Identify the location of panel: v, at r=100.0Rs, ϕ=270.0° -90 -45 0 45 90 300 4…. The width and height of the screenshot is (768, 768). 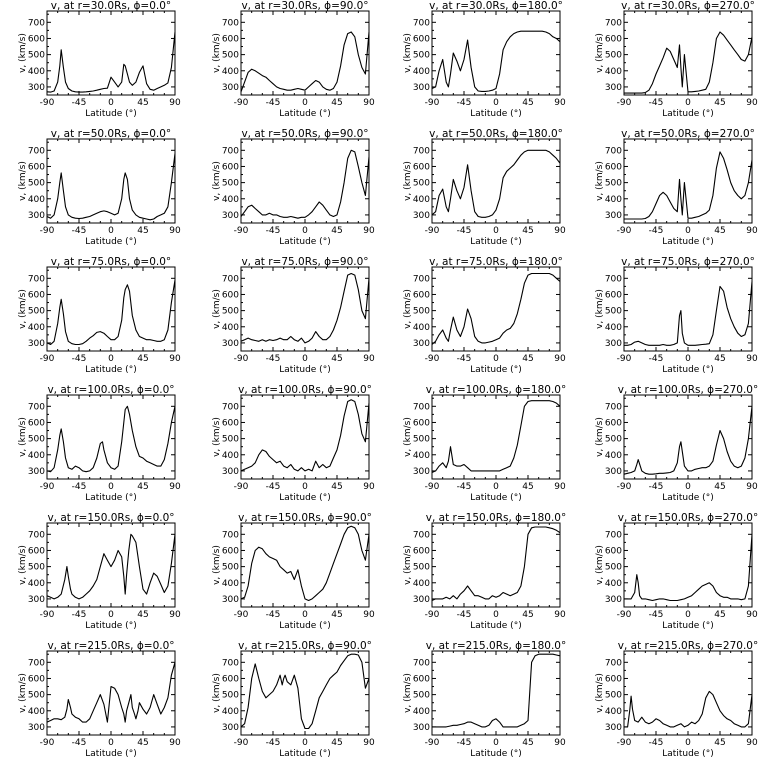
(676, 443).